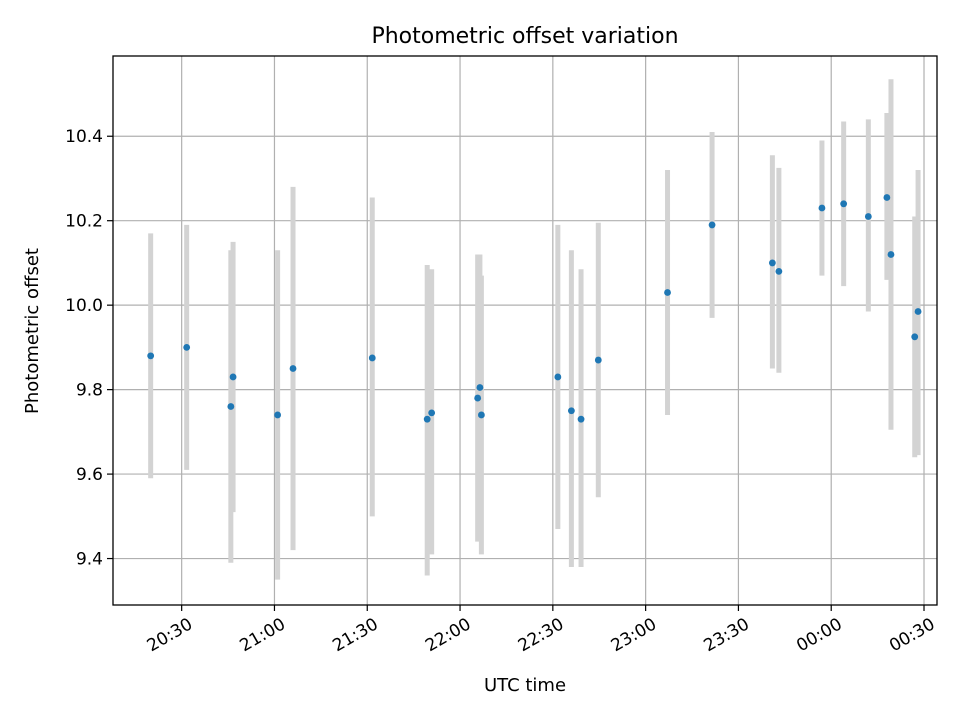  What do you see at coordinates (170, 635) in the screenshot?
I see `x-tick-label: 20:30` at bounding box center [170, 635].